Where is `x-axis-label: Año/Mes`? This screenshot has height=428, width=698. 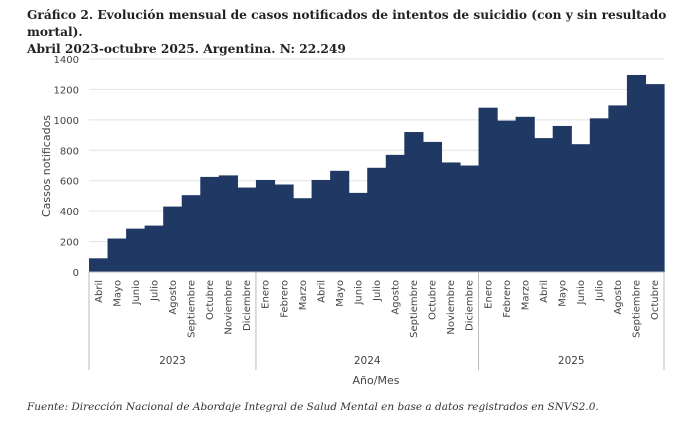 x-axis-label: Año/Mes is located at coordinates (376, 380).